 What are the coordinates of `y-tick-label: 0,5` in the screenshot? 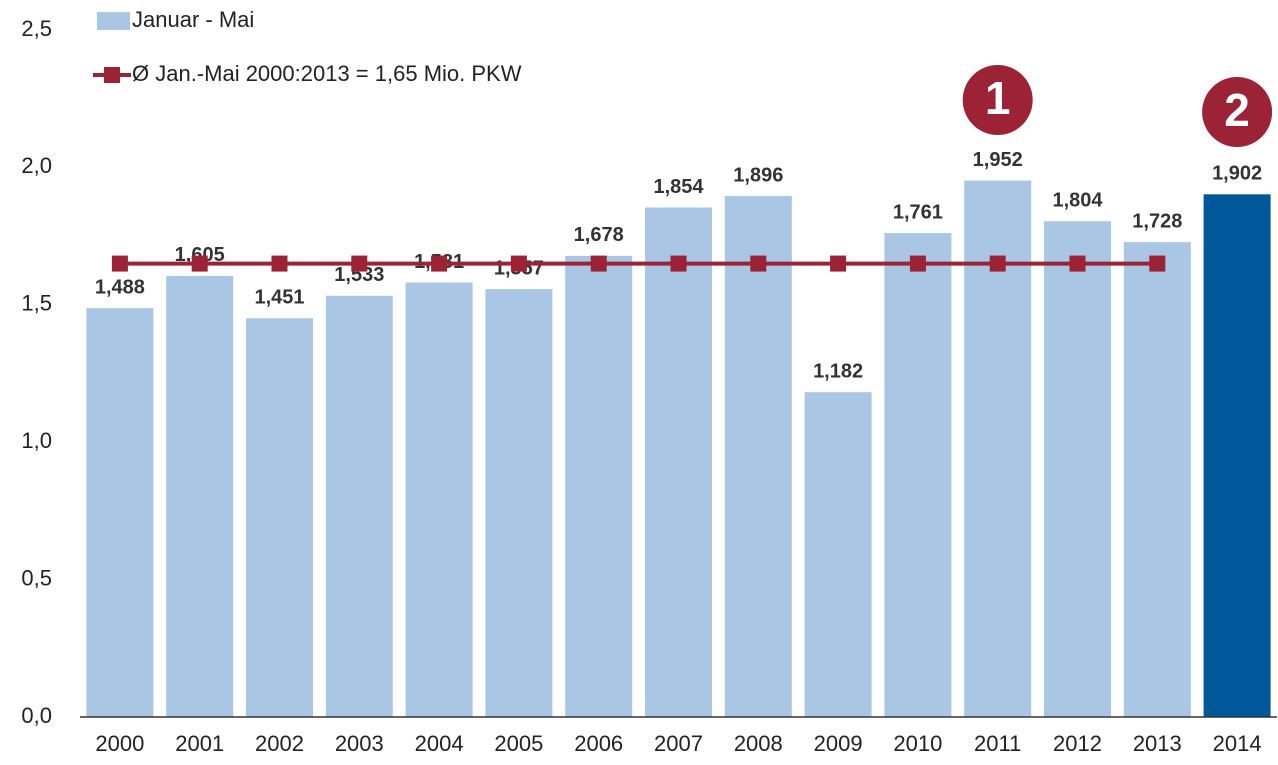 It's located at (36, 577).